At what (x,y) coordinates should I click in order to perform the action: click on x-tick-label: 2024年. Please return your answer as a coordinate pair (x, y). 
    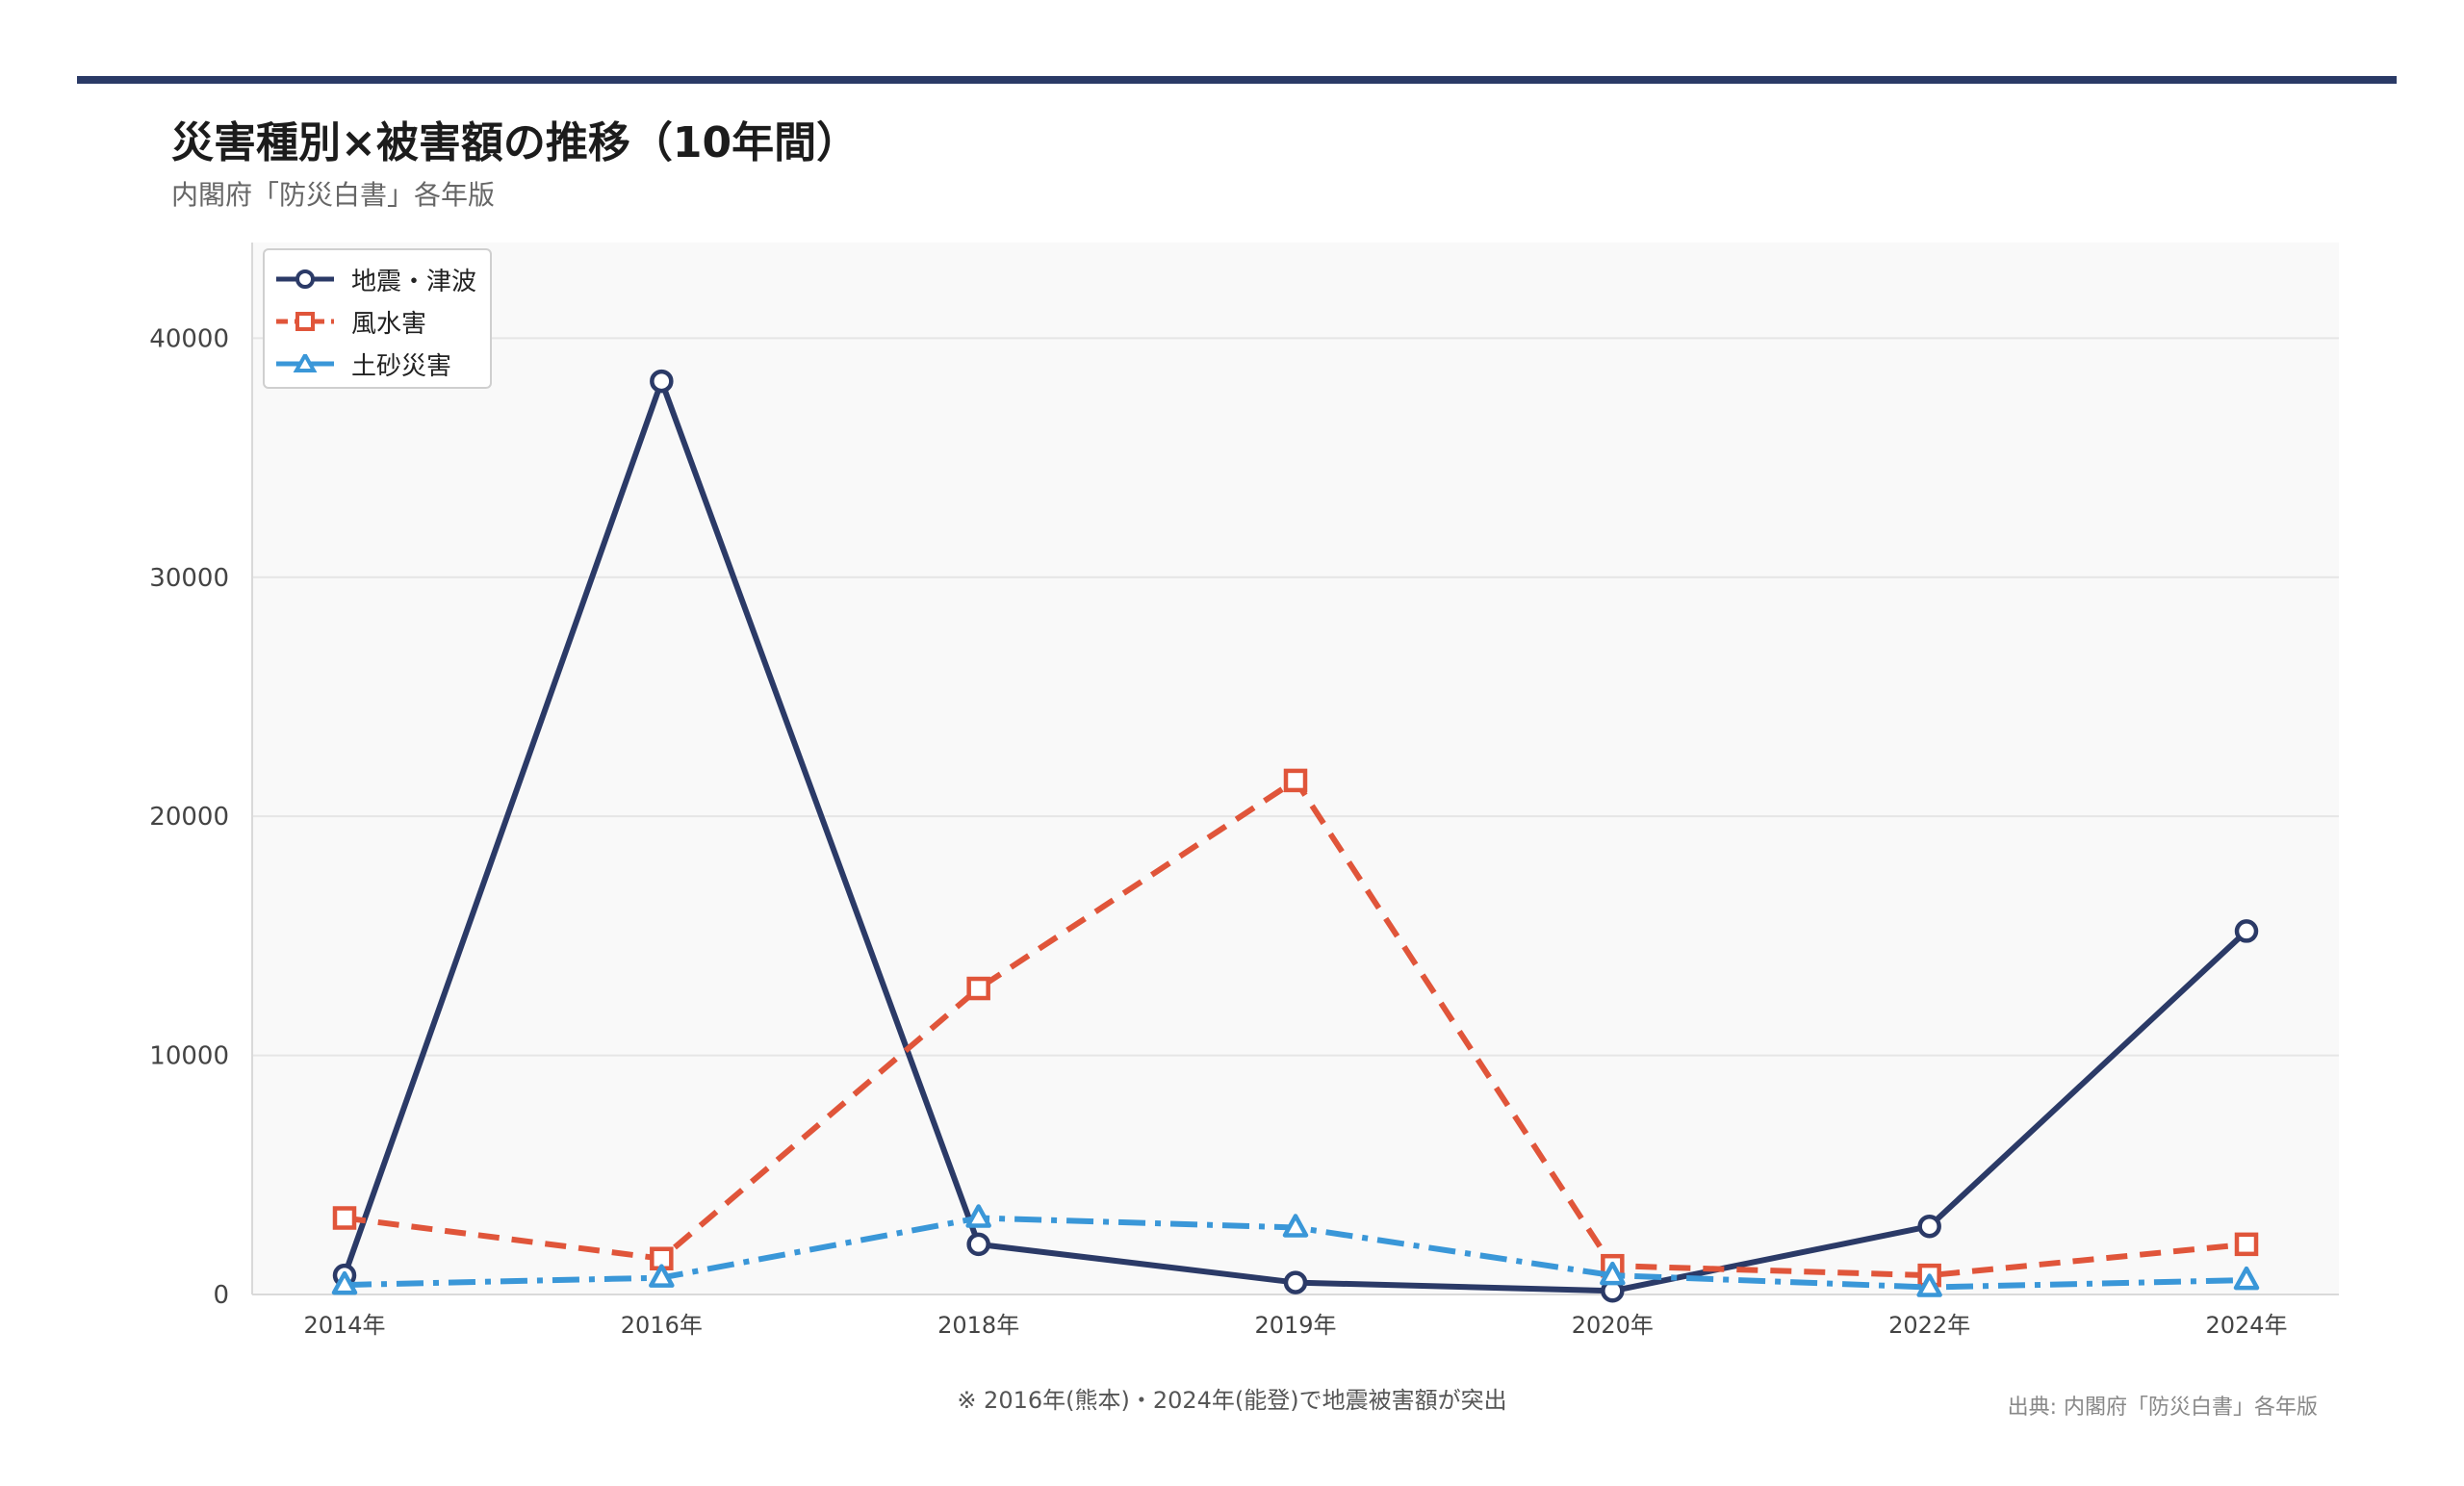
    Looking at the image, I should click on (2246, 1326).